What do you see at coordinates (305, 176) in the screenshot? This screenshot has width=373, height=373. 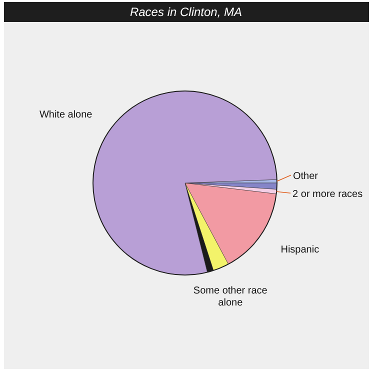 I see `slice-label: Other` at bounding box center [305, 176].